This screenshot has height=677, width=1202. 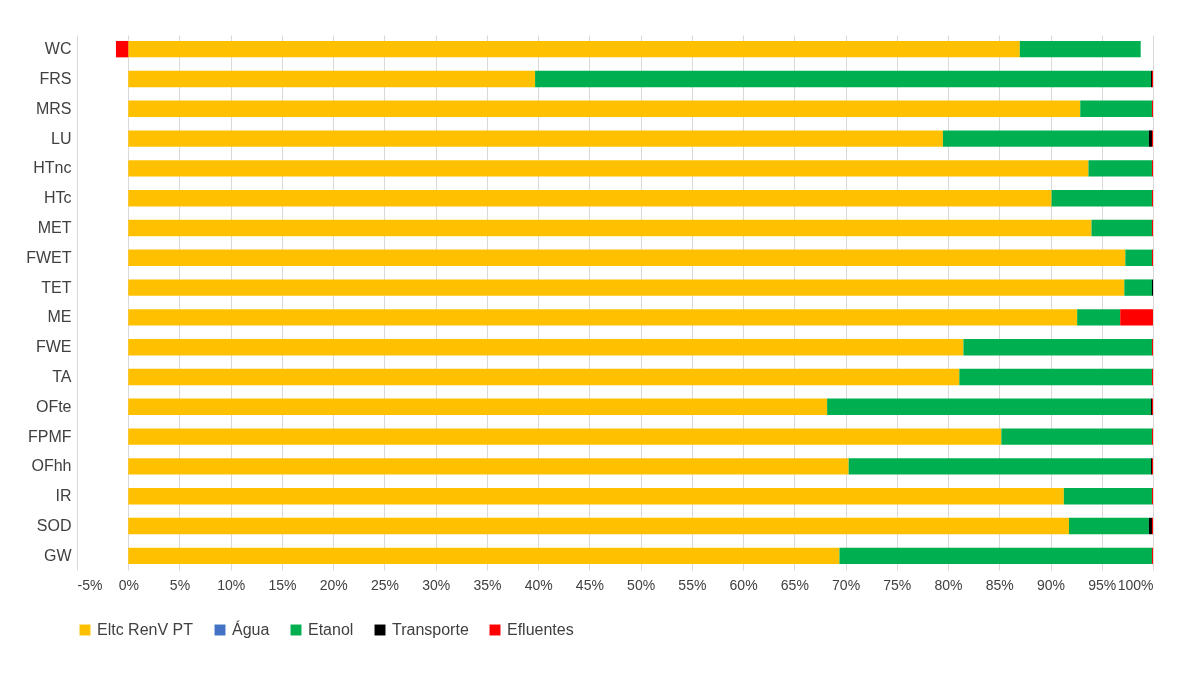 I want to click on x-tick-label: -5%, so click(x=90, y=584).